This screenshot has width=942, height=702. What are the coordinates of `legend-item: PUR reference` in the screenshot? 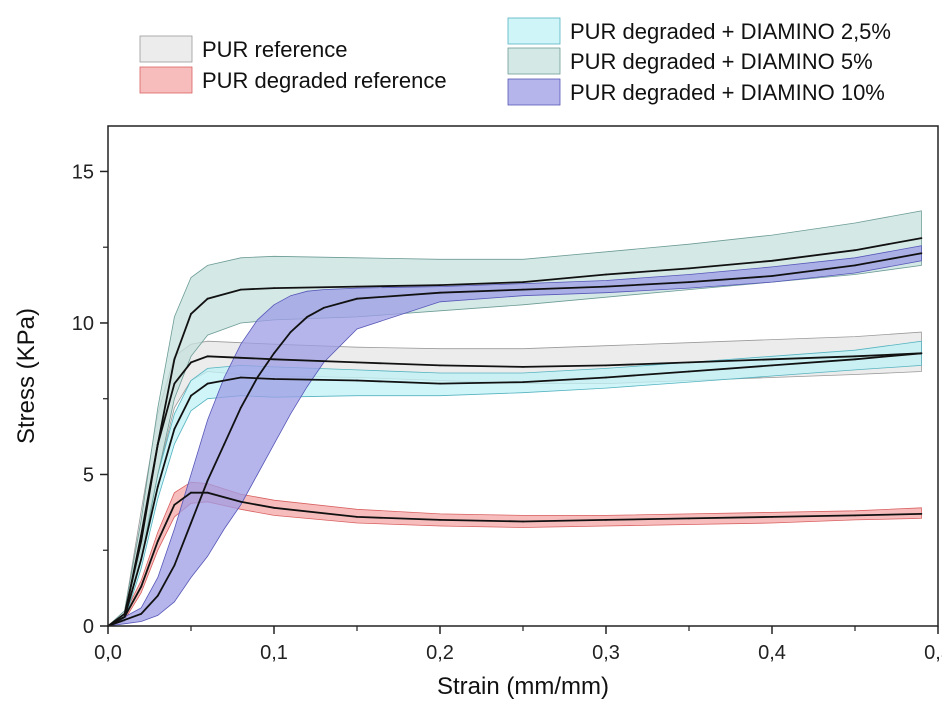 It's located at (243, 49).